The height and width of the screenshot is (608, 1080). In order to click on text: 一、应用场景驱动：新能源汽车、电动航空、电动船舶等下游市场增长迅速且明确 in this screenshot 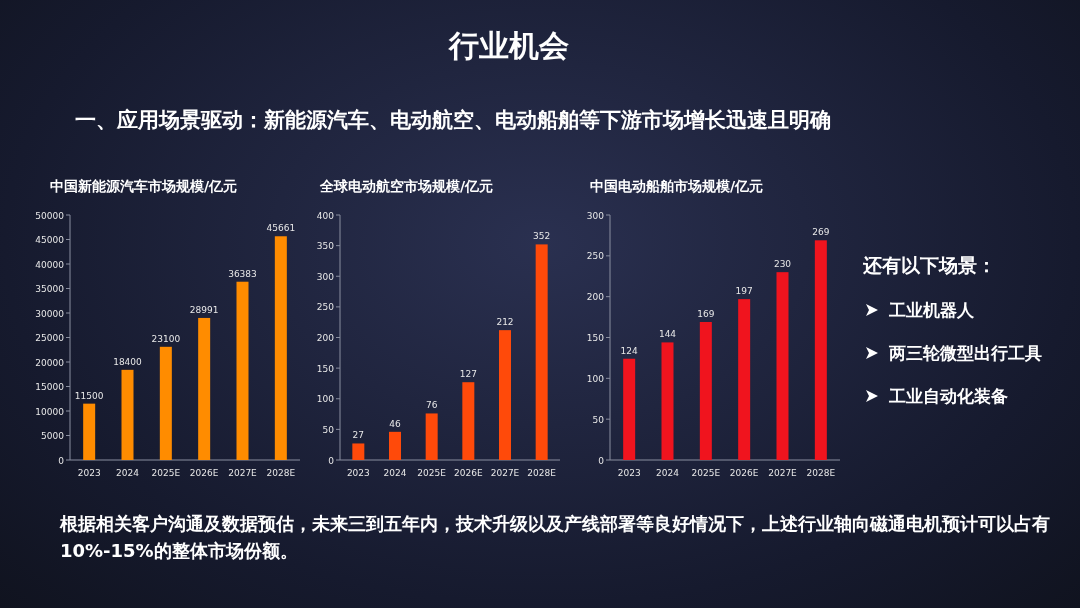, I will do `click(453, 120)`.